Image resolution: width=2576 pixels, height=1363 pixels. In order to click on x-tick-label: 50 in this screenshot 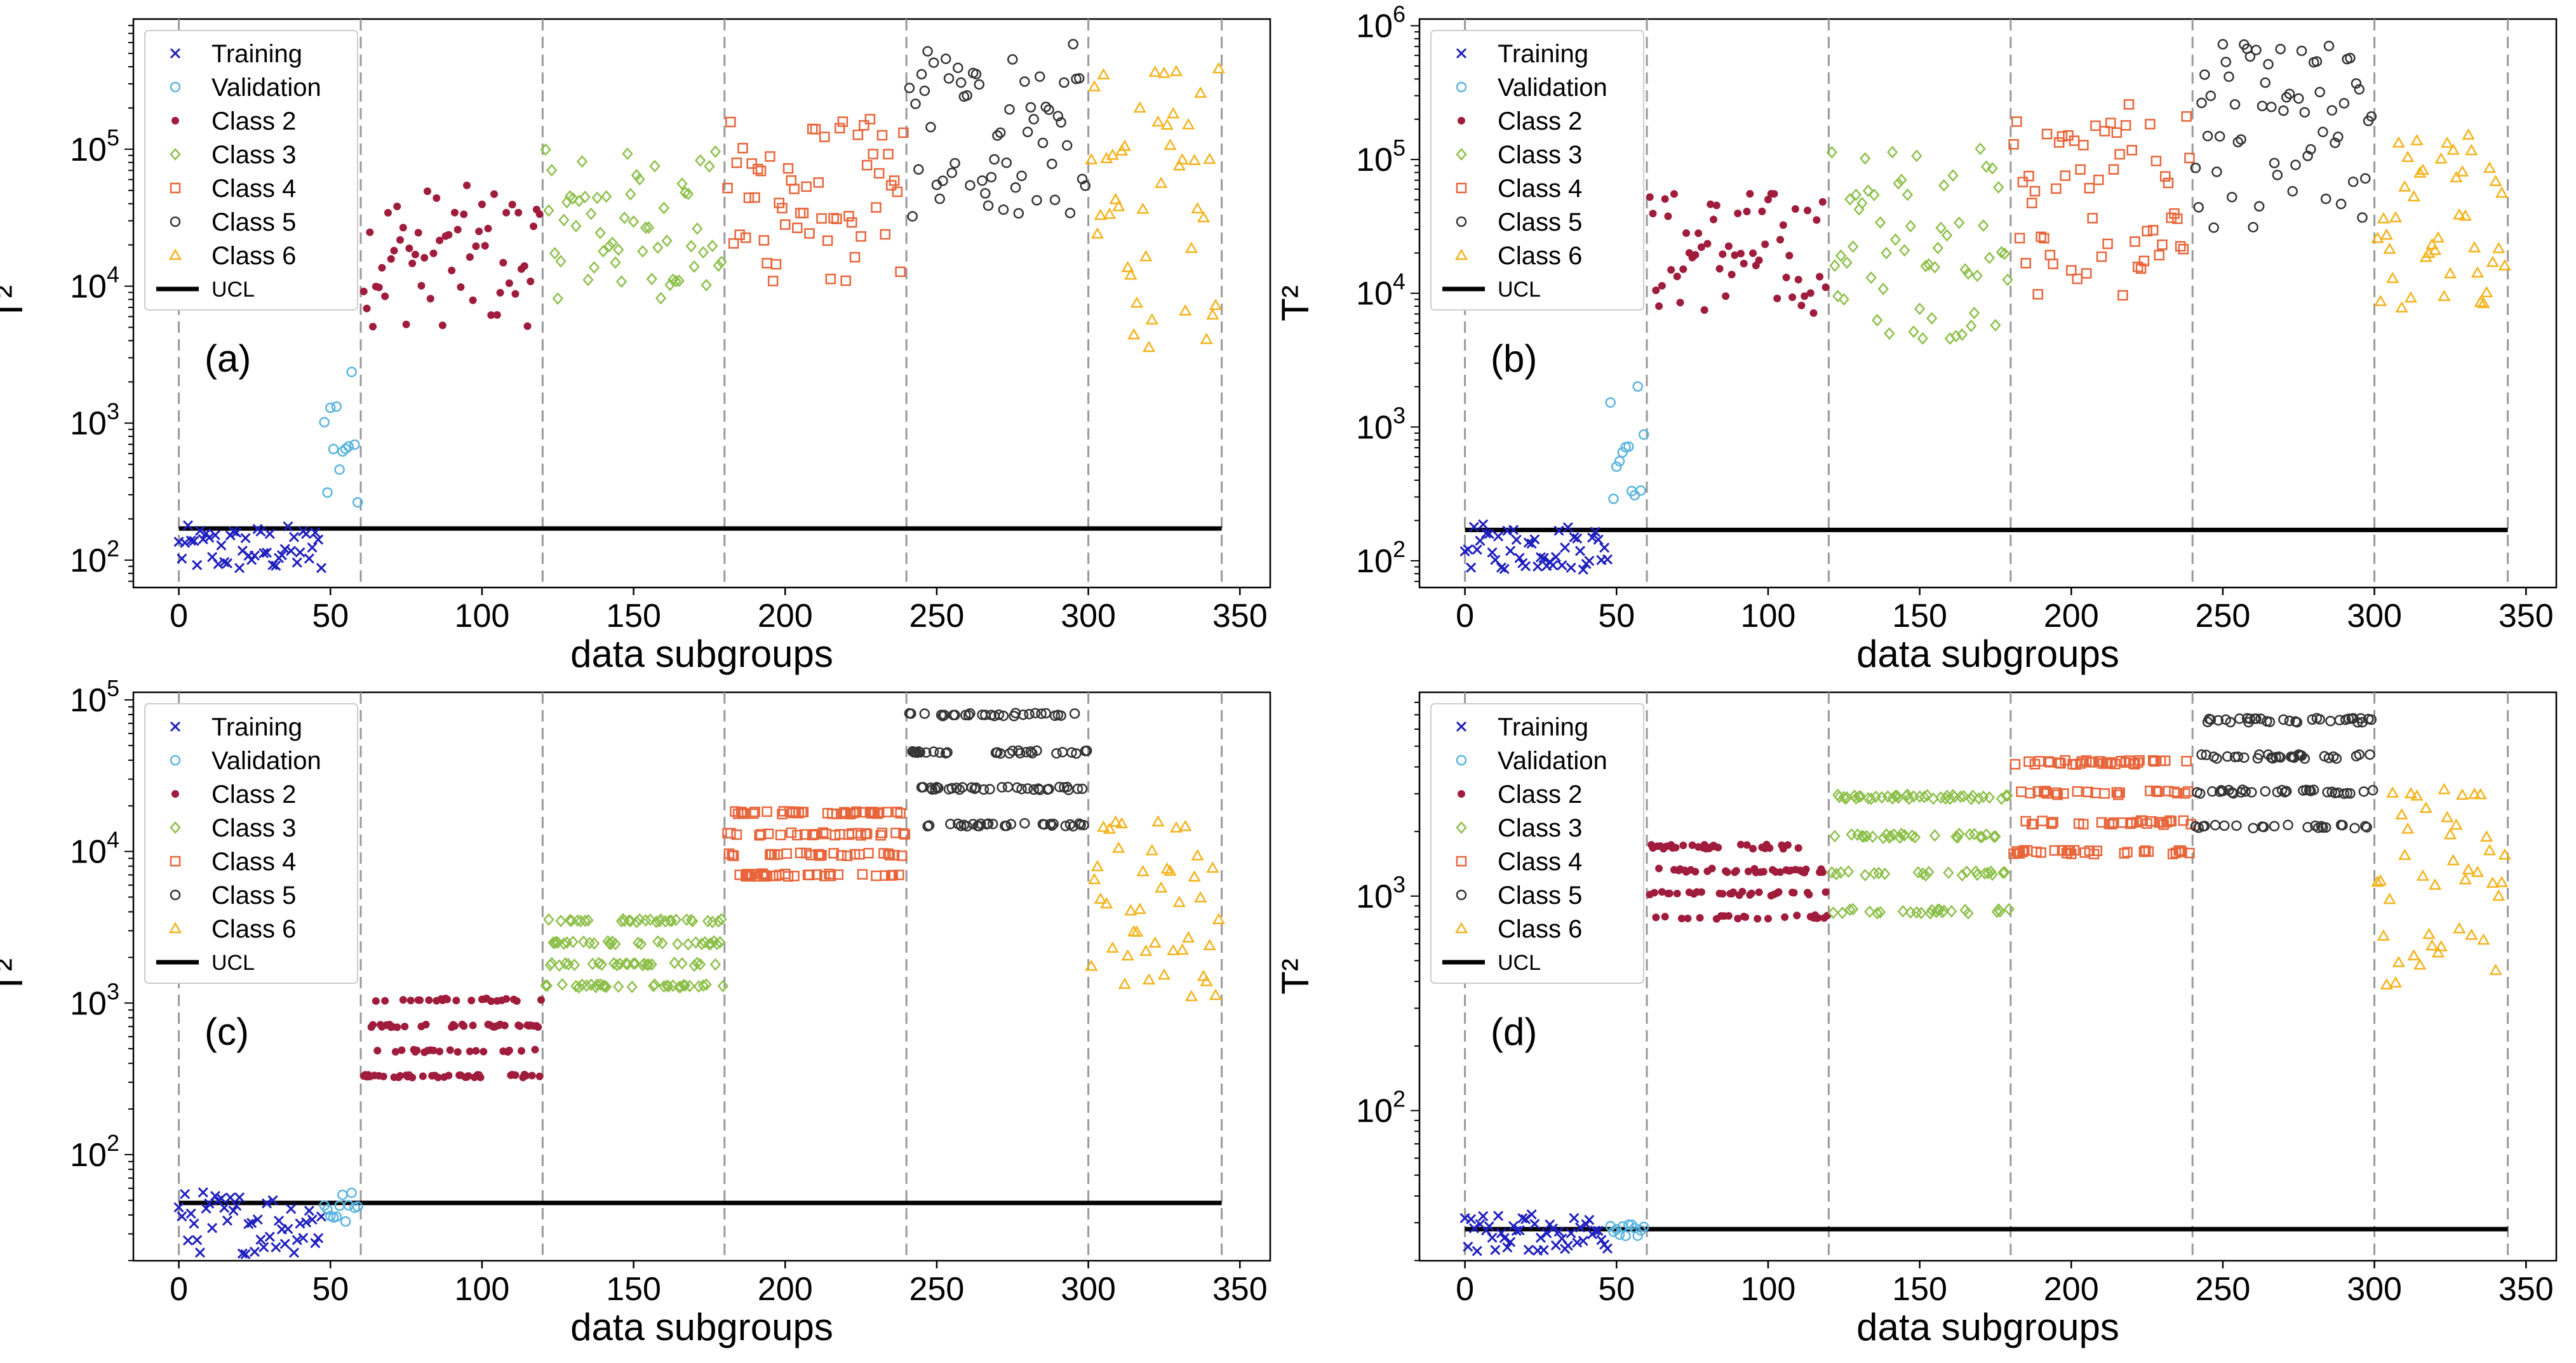, I will do `click(331, 616)`.